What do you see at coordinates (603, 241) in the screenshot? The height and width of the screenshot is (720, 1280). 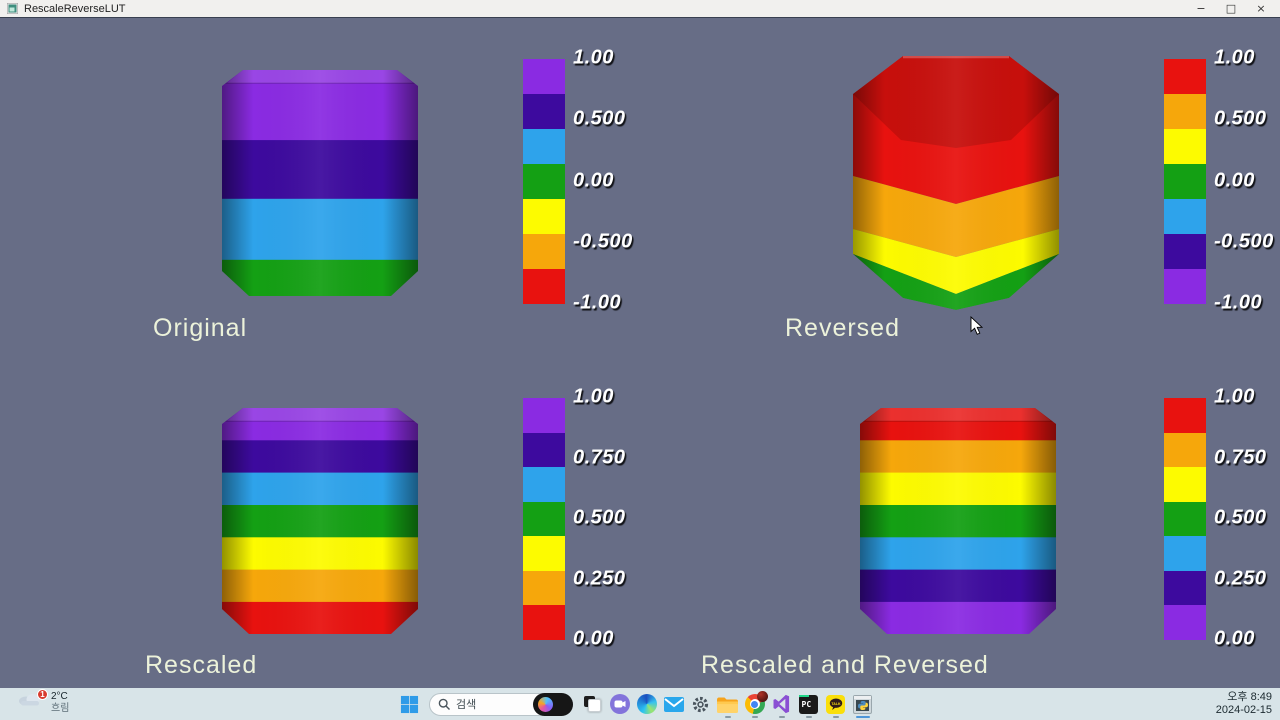 I see `scalar-bar-tick: -0.500` at bounding box center [603, 241].